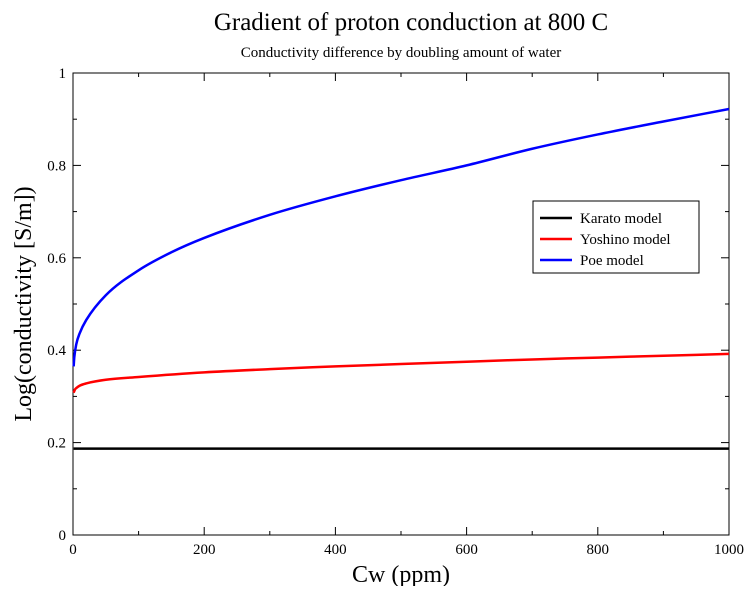 The width and height of the screenshot is (750, 591). What do you see at coordinates (729, 550) in the screenshot?
I see `x-tick-label: 1000` at bounding box center [729, 550].